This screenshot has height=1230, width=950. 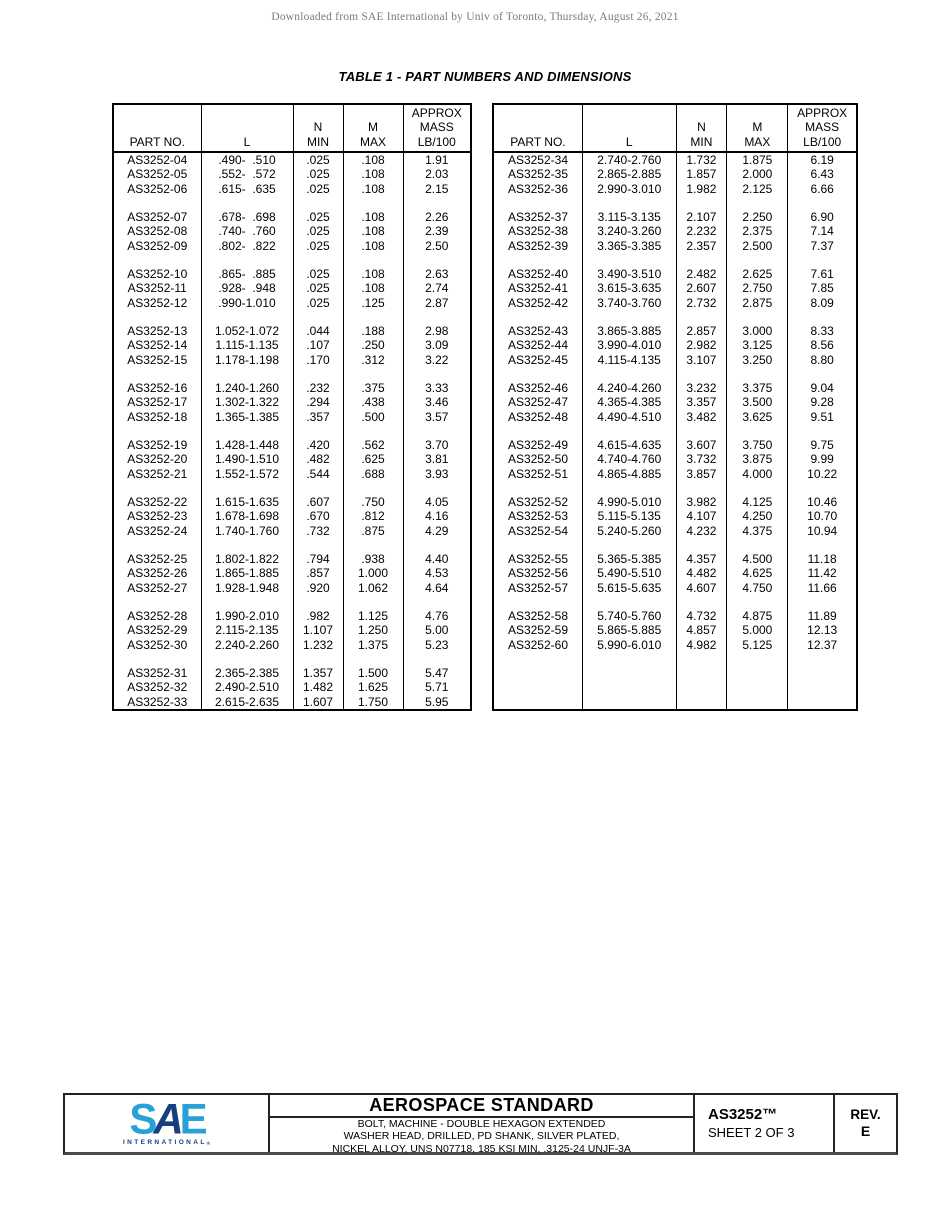 What do you see at coordinates (157, 459) in the screenshot?
I see `cell-part-no: AS3252-20` at bounding box center [157, 459].